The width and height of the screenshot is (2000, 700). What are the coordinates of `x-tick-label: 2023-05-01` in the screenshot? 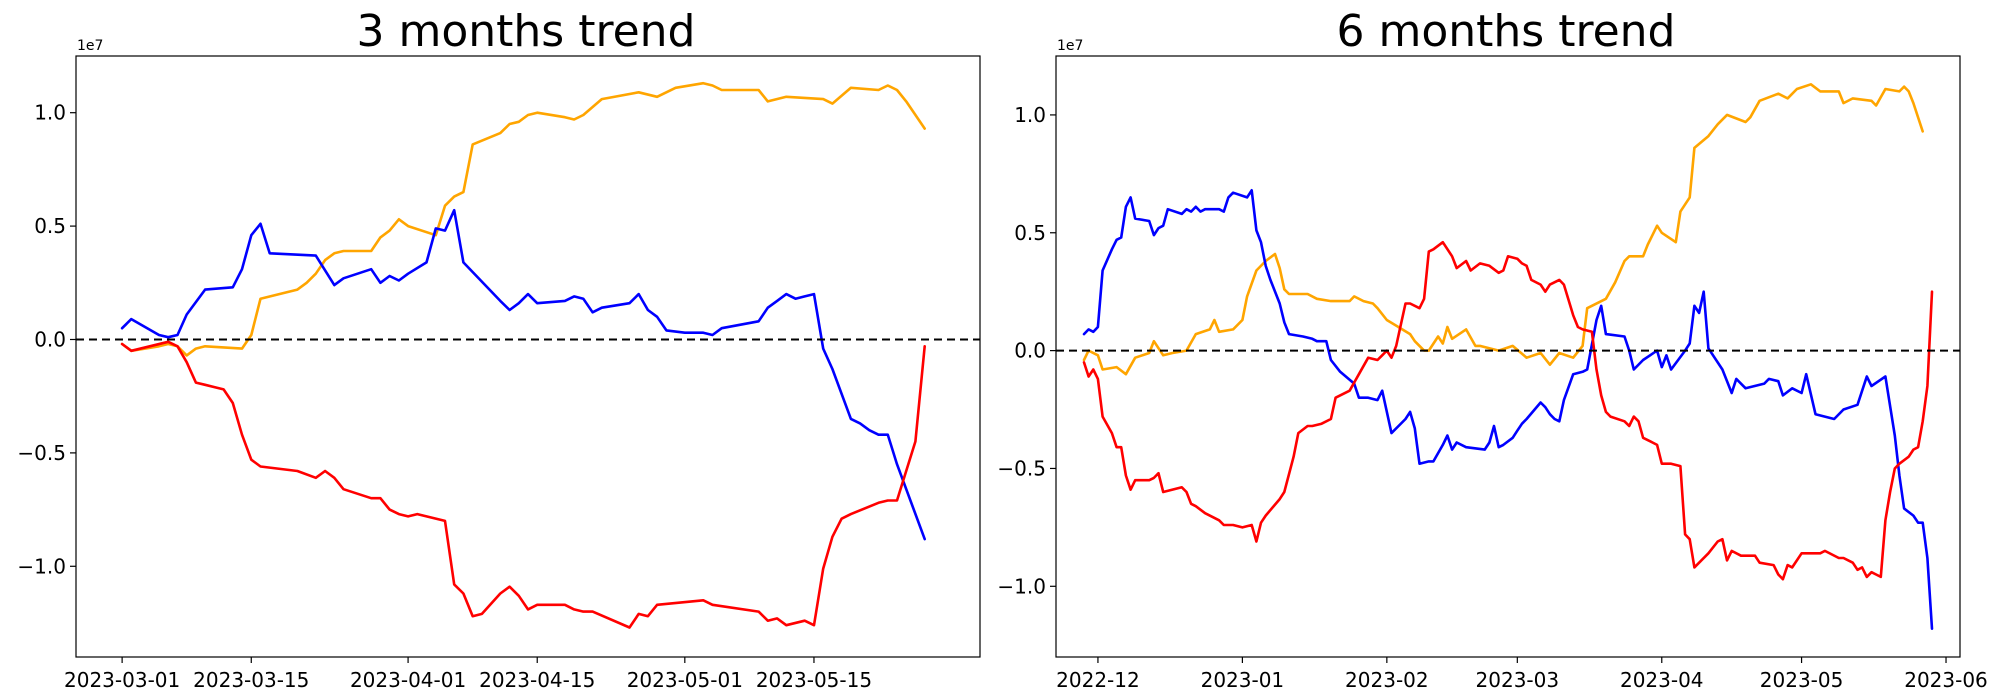 It's located at (685, 680).